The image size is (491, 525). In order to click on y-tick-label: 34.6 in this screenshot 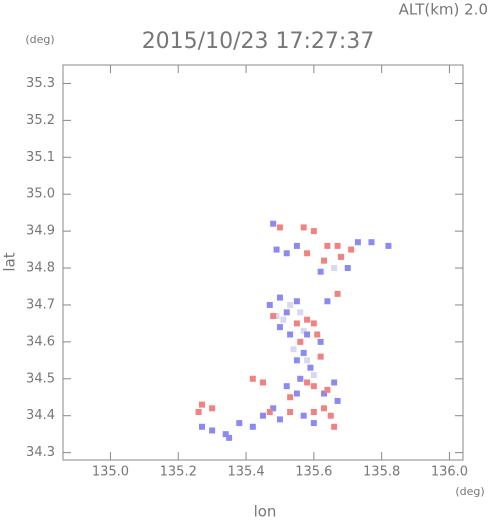, I will do `click(40, 341)`.